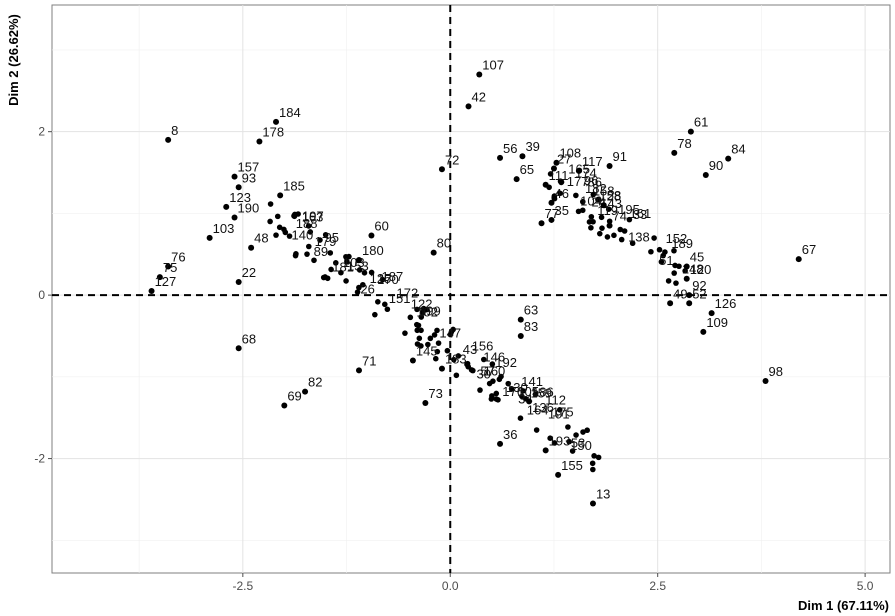 Image resolution: width=895 pixels, height=616 pixels. Describe the element at coordinates (450, 333) in the screenshot. I see `point-label: 147` at that location.